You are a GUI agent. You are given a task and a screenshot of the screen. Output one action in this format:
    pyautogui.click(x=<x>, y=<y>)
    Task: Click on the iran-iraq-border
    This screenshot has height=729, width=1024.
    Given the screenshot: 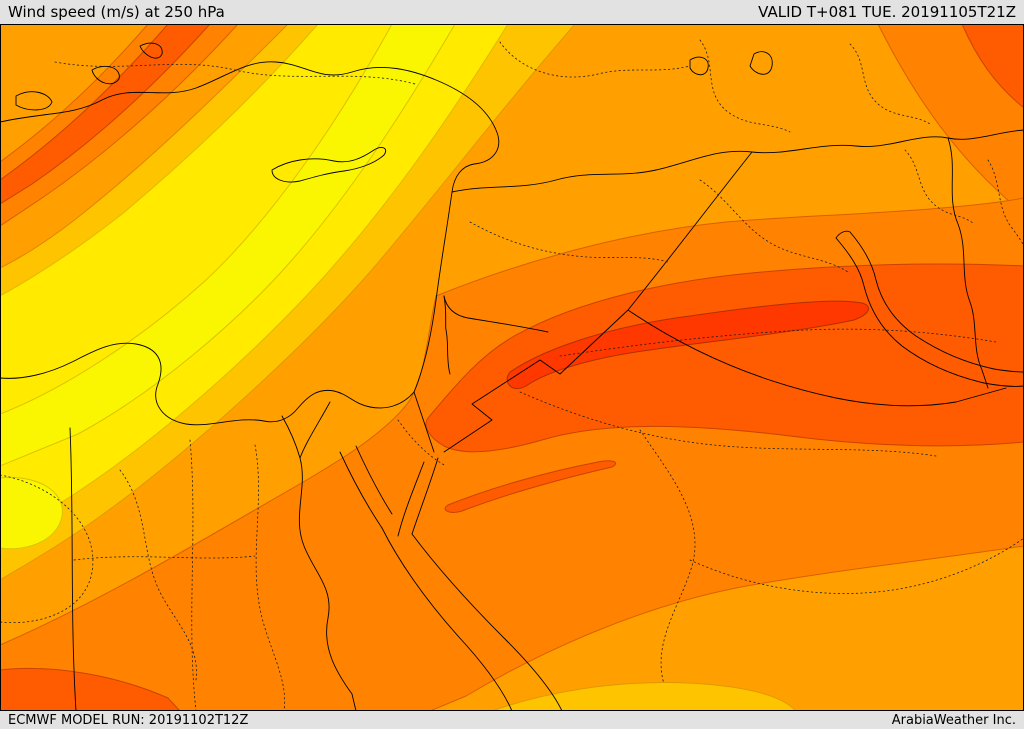 What is the action you would take?
    pyautogui.click(x=968, y=263)
    